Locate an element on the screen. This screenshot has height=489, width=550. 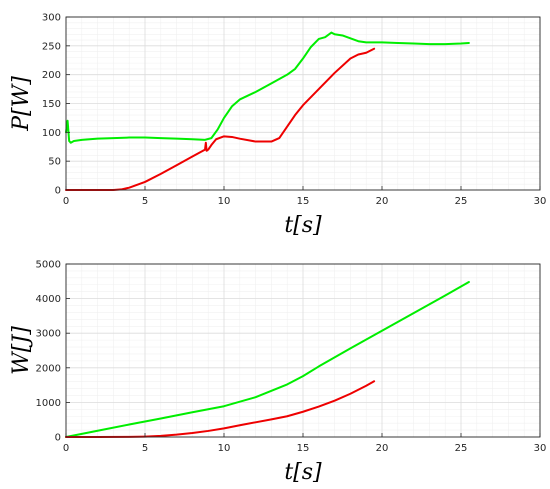
y-tick-label: 50 is located at coordinates (54, 162).